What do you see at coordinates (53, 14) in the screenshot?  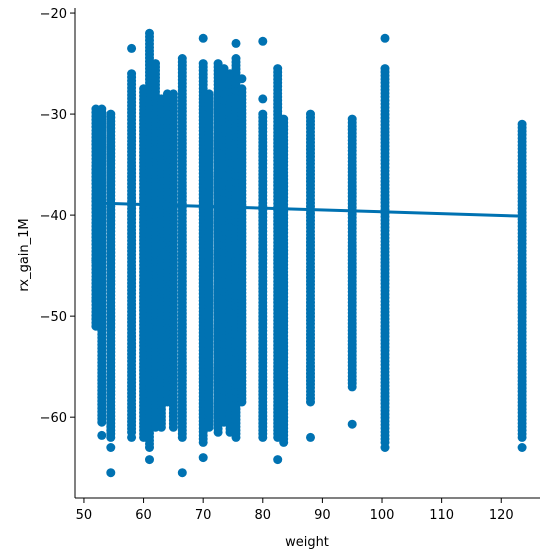 I see `y-tick-label: −20` at bounding box center [53, 14].